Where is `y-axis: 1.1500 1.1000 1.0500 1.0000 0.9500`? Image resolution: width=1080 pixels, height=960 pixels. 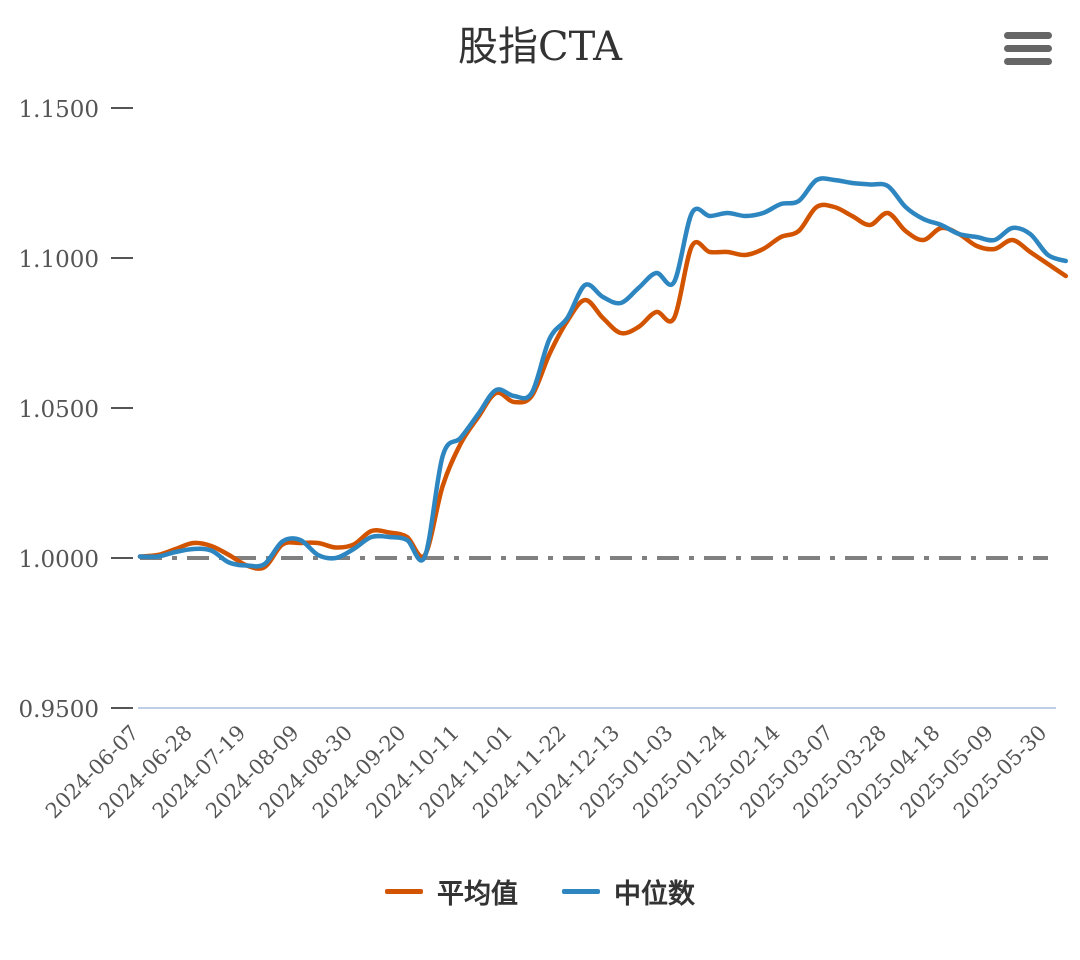 y-axis: 1.1500 1.1000 1.0500 1.0000 0.9500 is located at coordinates (76, 410).